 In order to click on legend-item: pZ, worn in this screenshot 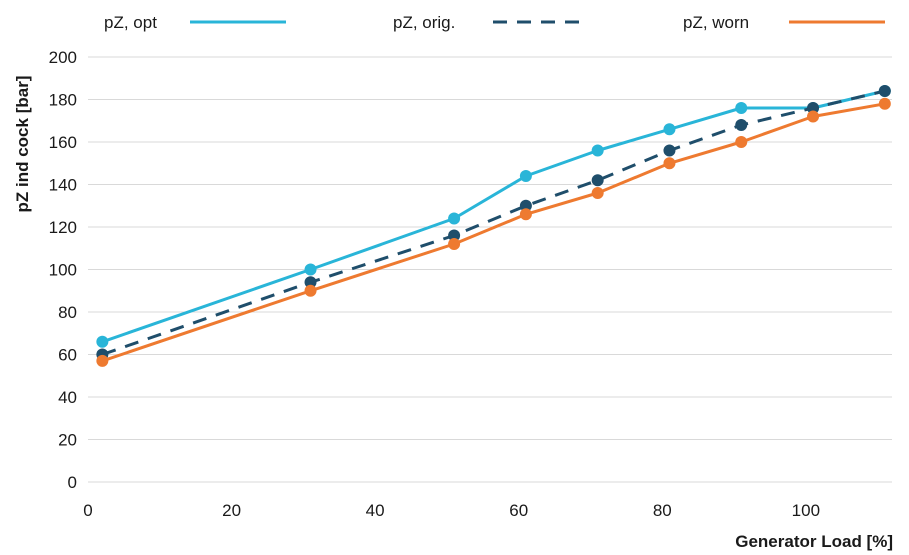, I will do `click(784, 22)`.